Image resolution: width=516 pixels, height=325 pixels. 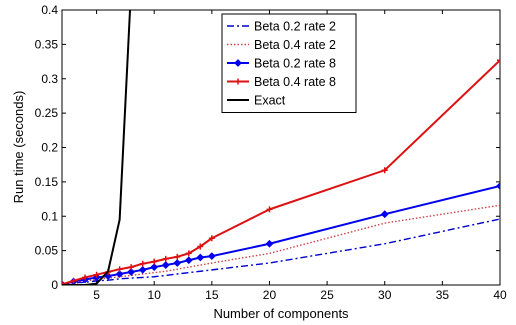 I want to click on y-tick-label: 0.15, so click(x=47, y=182).